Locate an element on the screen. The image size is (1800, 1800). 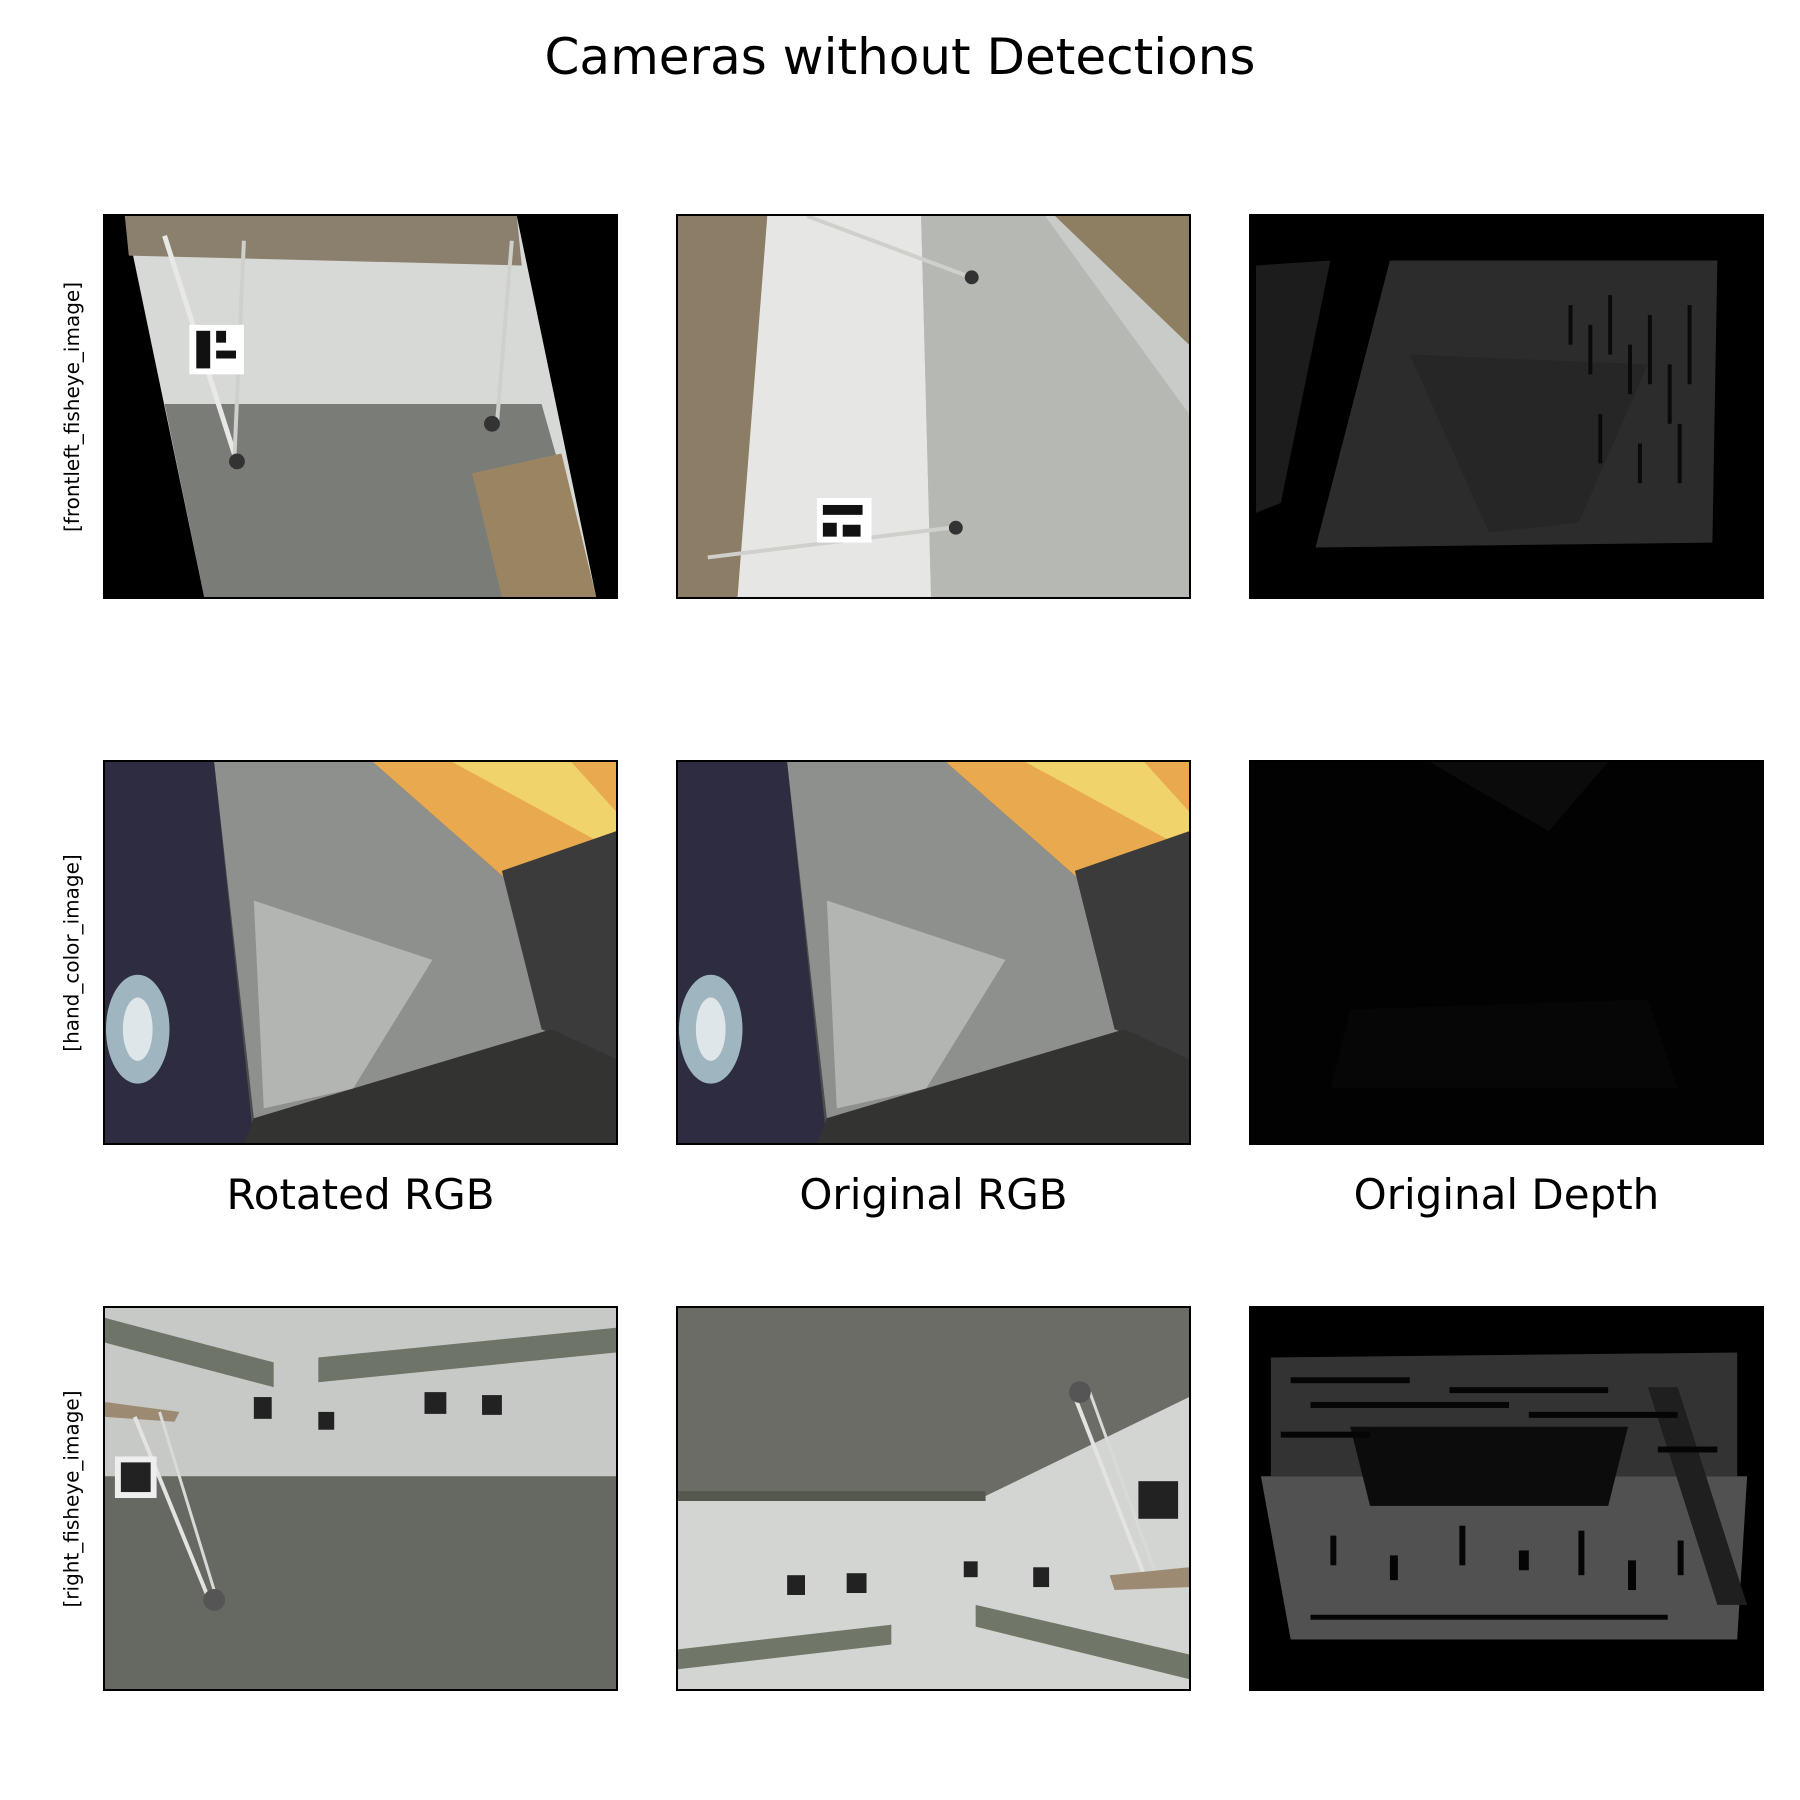
row-label-hand-color: [hand_color_image] is located at coordinates (72, 952).